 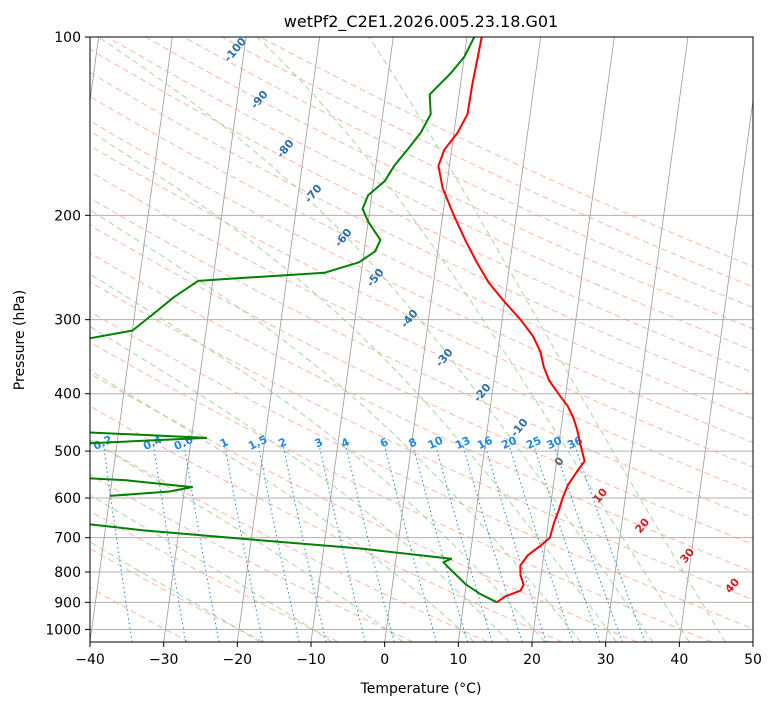 I want to click on y-tick-label: 100, so click(x=67, y=38).